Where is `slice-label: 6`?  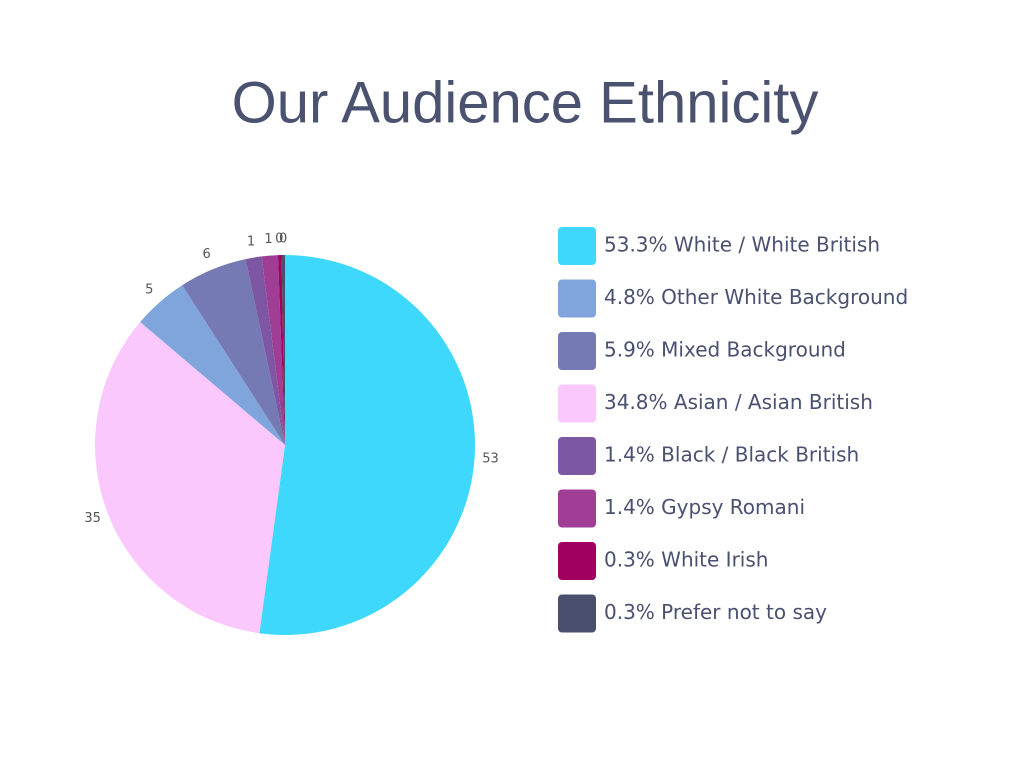
slice-label: 6 is located at coordinates (206, 254).